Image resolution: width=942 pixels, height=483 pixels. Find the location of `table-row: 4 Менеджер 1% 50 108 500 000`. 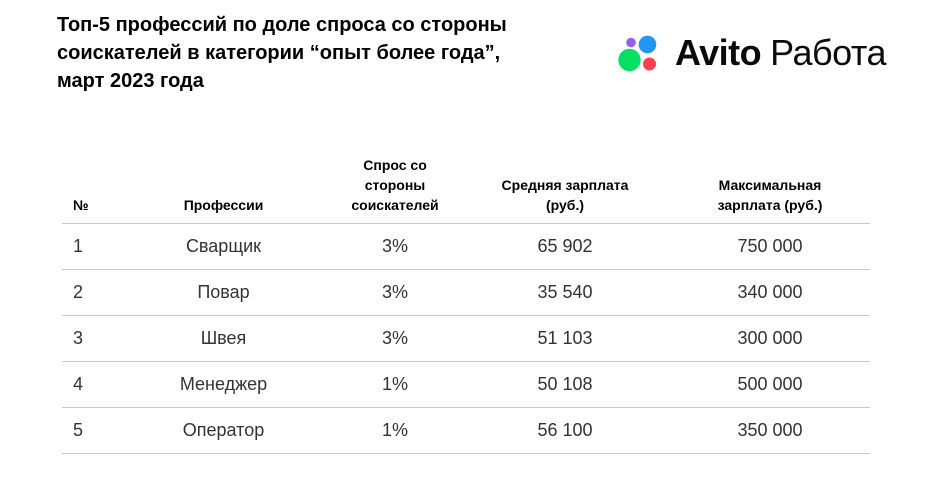

table-row: 4 Менеджер 1% 50 108 500 000 is located at coordinates (466, 384).